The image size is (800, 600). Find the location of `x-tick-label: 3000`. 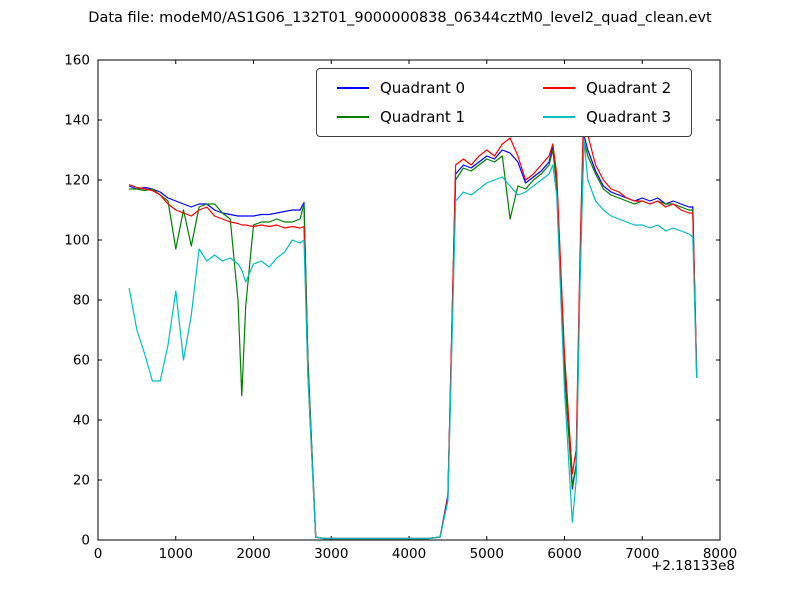

x-tick-label: 3000 is located at coordinates (331, 554).